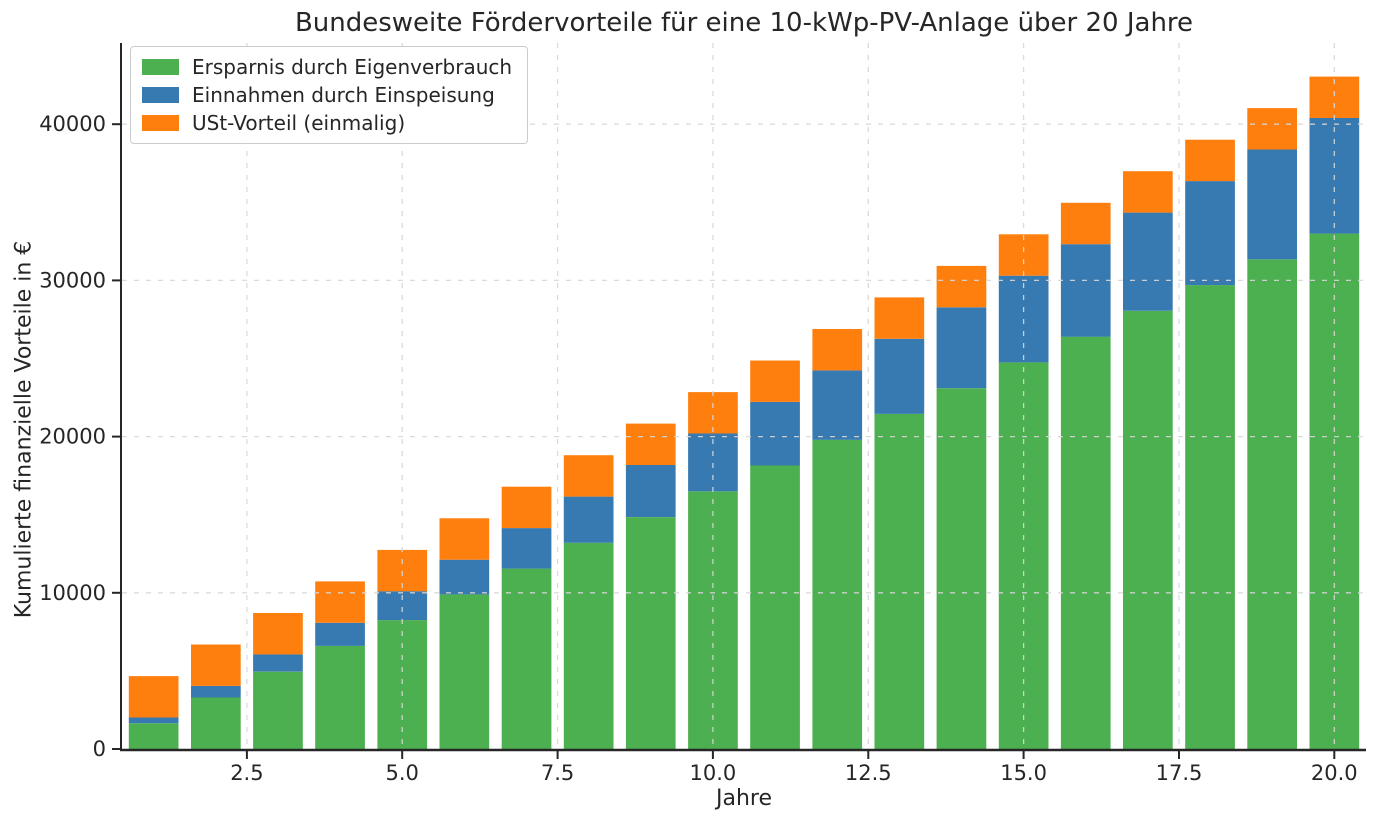  What do you see at coordinates (99, 749) in the screenshot?
I see `y-tick-label: 0` at bounding box center [99, 749].